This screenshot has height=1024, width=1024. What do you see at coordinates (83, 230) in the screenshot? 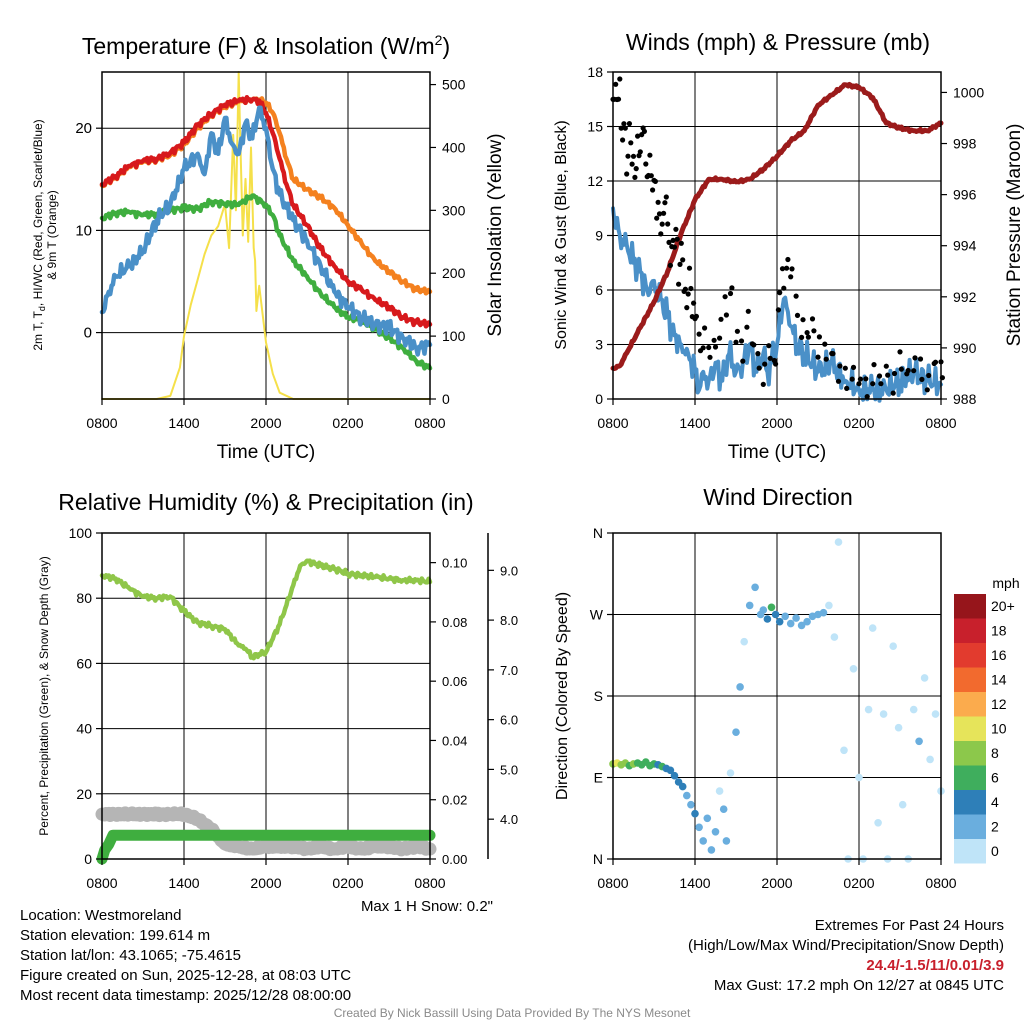
I see `y-tick-label: 10` at bounding box center [83, 230].